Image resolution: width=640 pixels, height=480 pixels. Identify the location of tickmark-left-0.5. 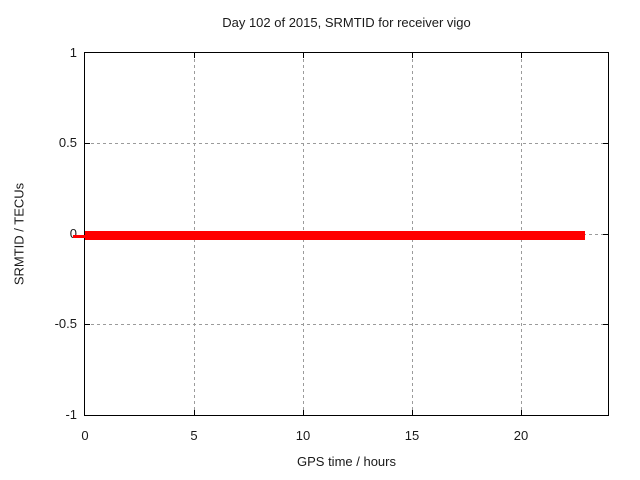
(87, 143).